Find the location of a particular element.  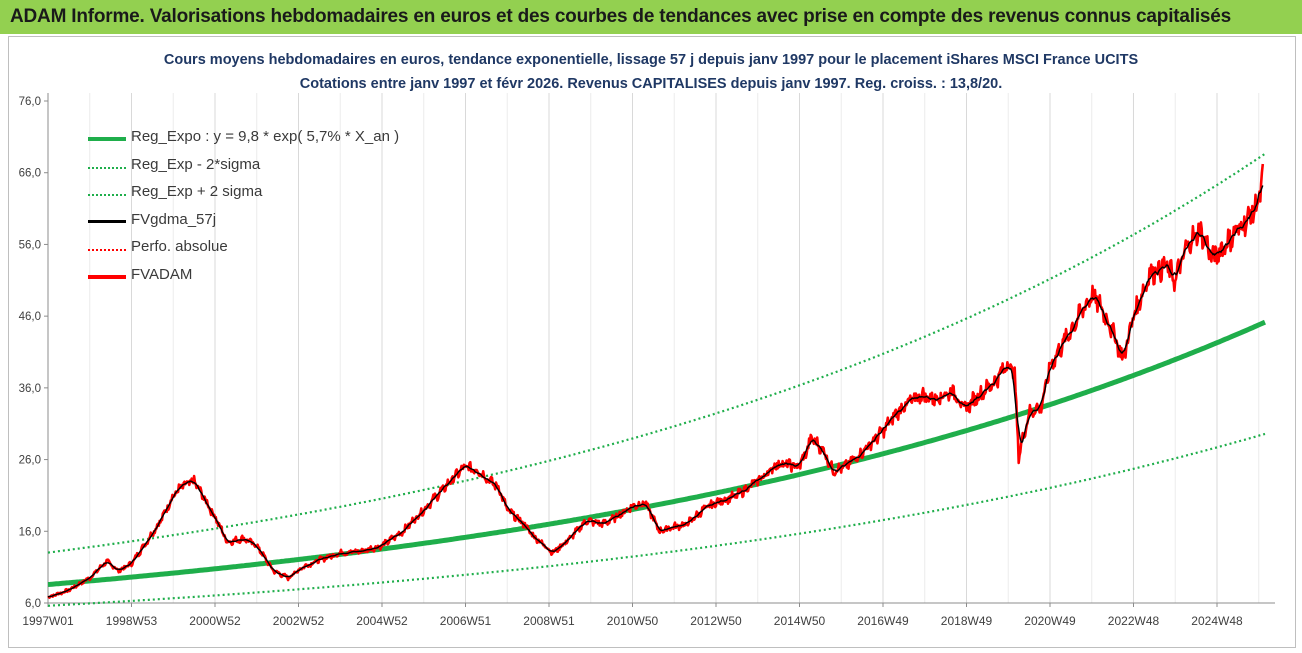

x-tick-label: 2010W50 is located at coordinates (633, 621).